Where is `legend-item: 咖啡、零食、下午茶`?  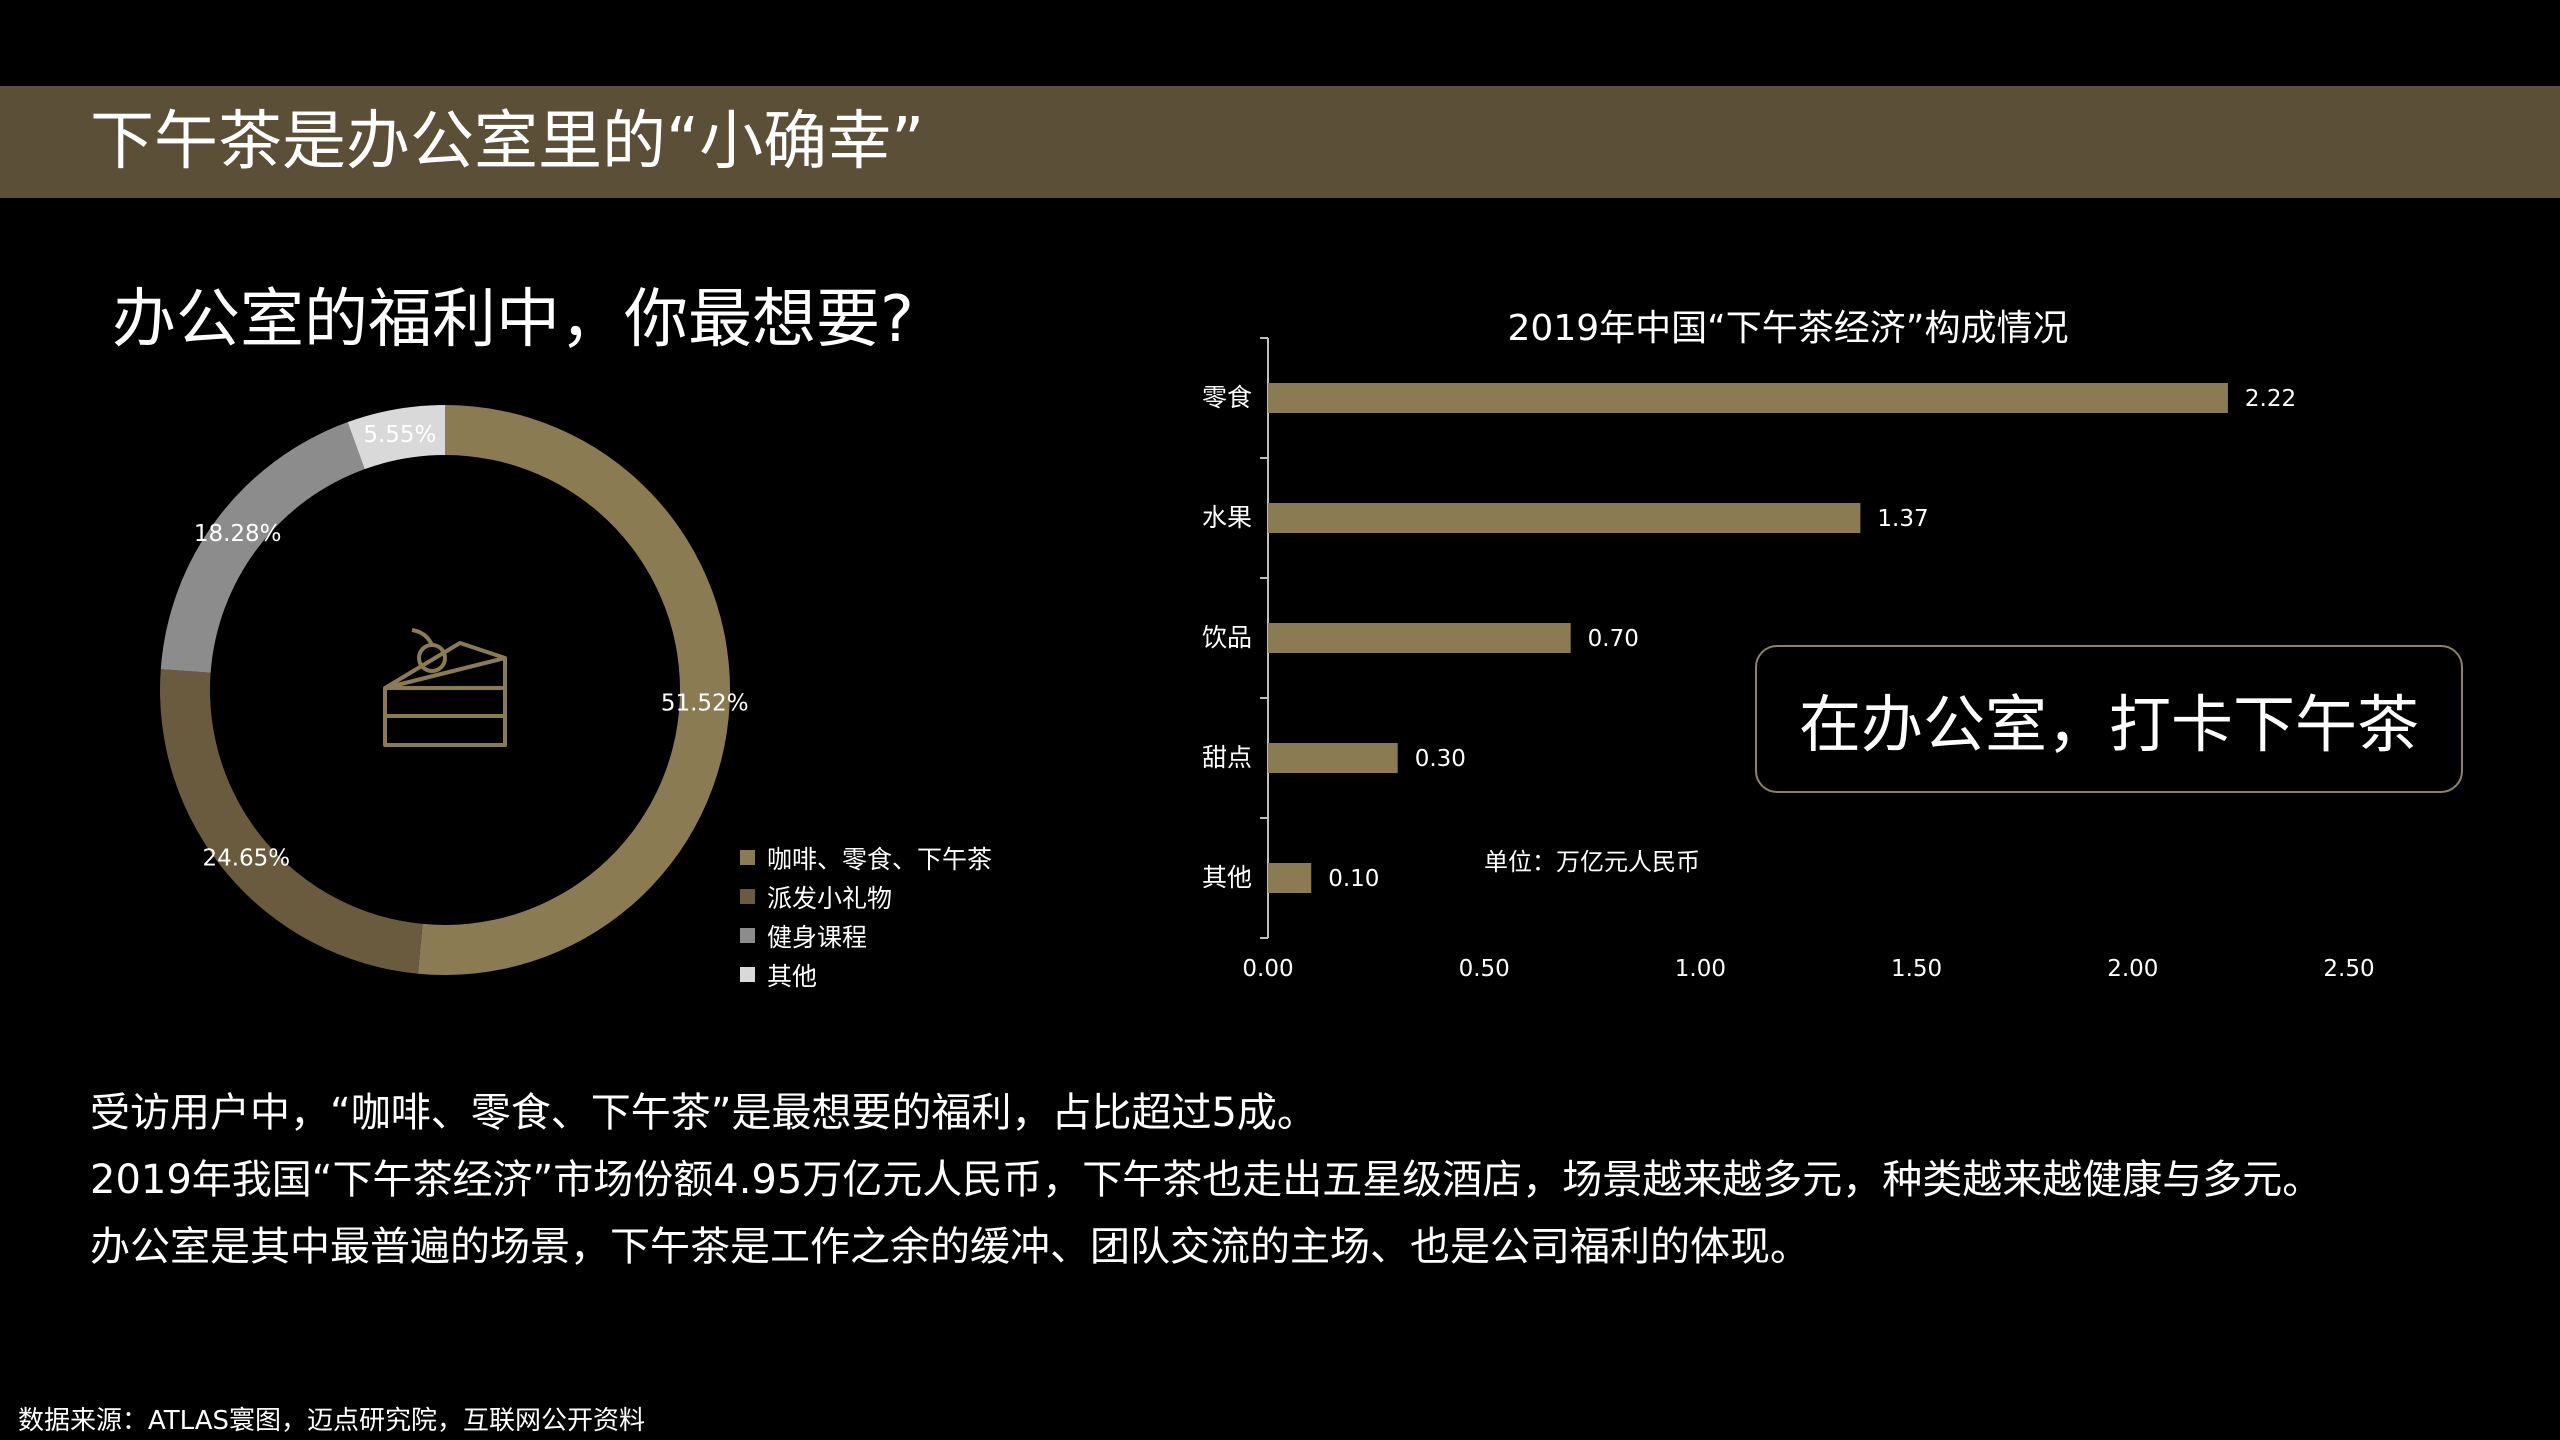 legend-item: 咖啡、零食、下午茶 is located at coordinates (866, 857).